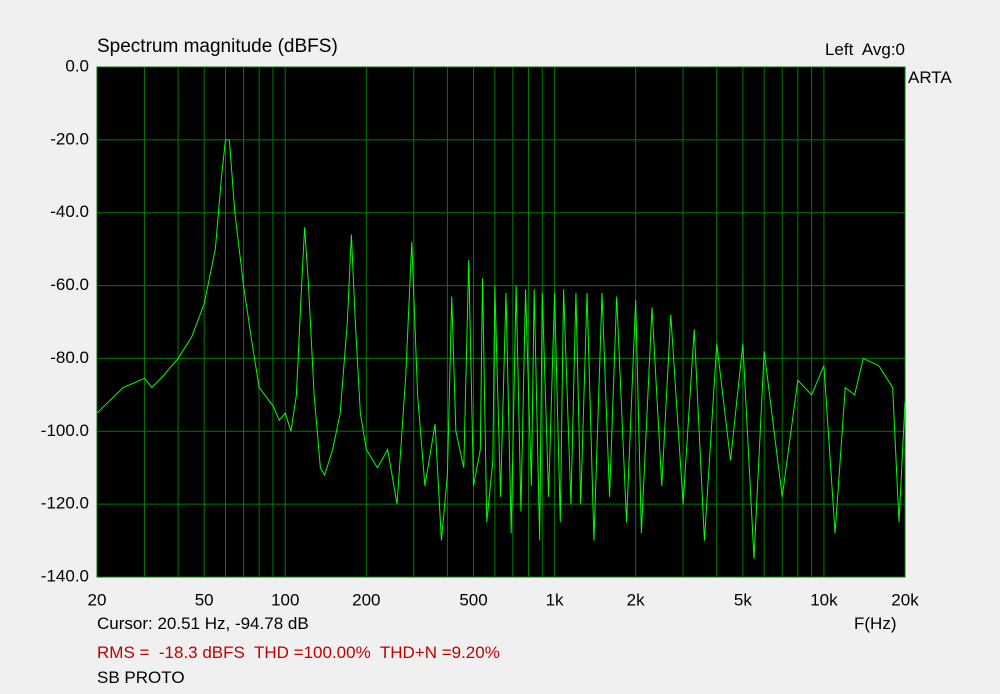 The image size is (1000, 694). What do you see at coordinates (875, 623) in the screenshot?
I see `x-axis-label: F(Hz)` at bounding box center [875, 623].